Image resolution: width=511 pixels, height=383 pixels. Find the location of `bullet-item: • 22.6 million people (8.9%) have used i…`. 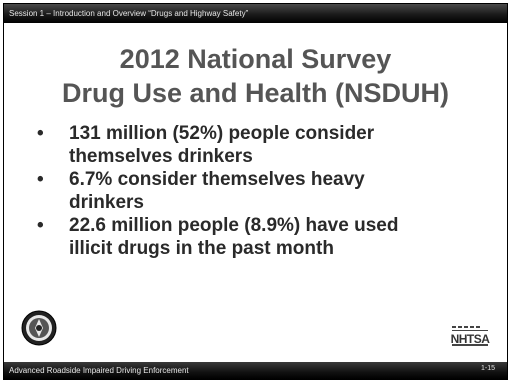

bullet-item: • 22.6 million people (8.9%) have used i… is located at coordinates (262, 237).